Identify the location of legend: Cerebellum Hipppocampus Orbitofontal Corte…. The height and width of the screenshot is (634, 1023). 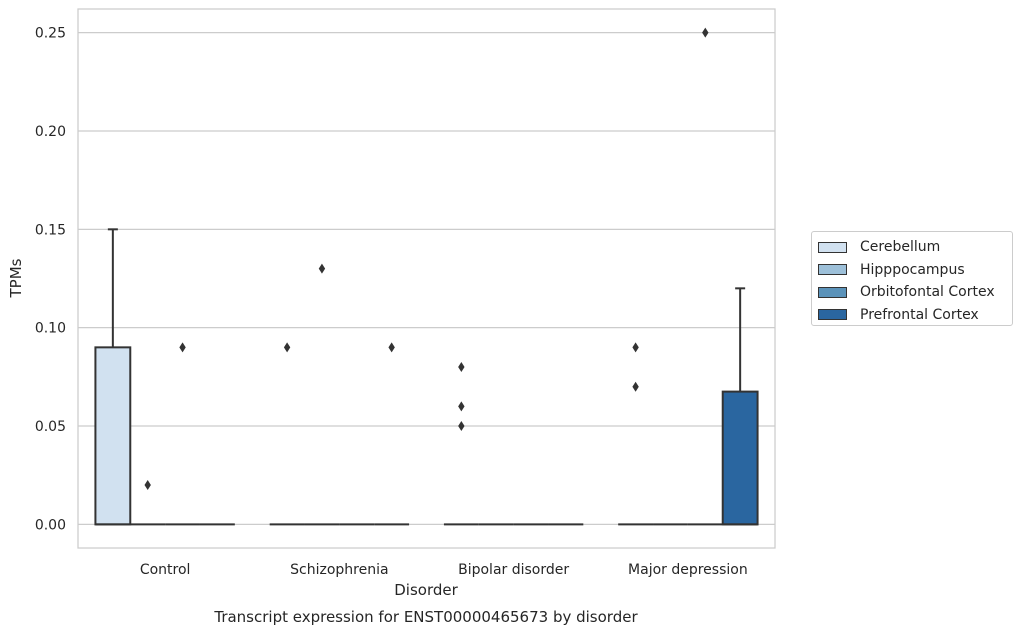
(912, 278).